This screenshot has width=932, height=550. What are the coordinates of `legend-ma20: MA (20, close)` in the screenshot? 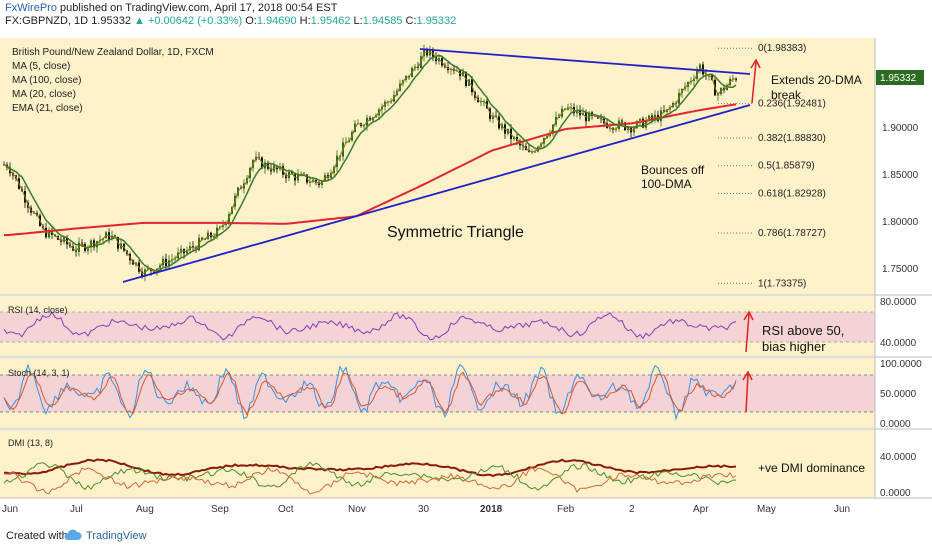 It's located at (44, 94).